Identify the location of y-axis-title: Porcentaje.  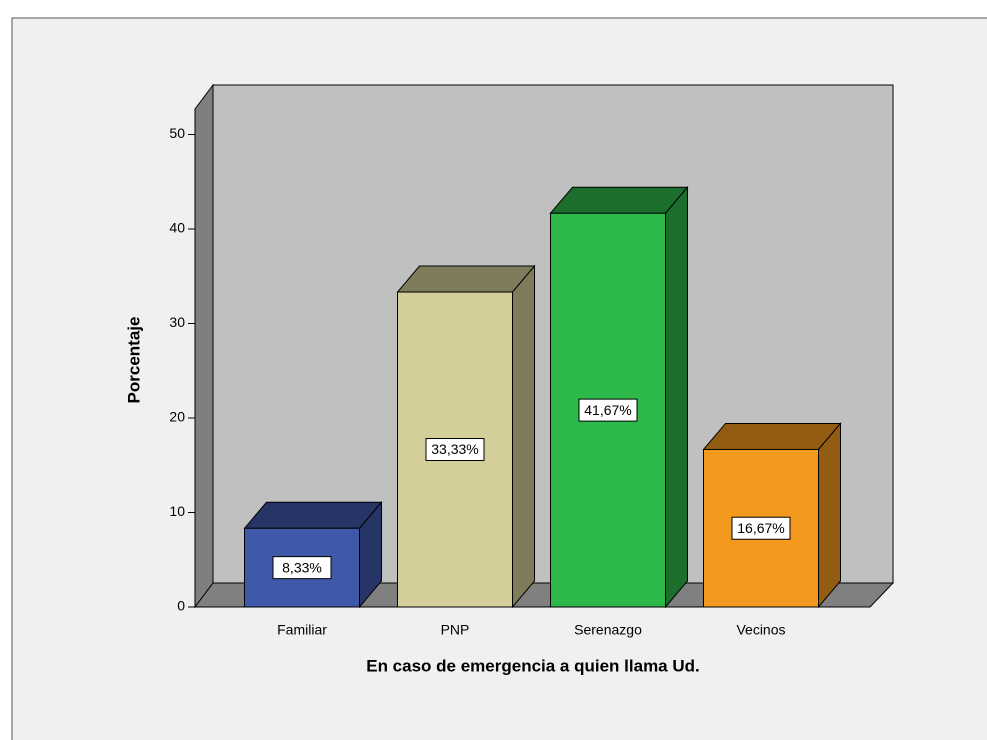
(133, 360).